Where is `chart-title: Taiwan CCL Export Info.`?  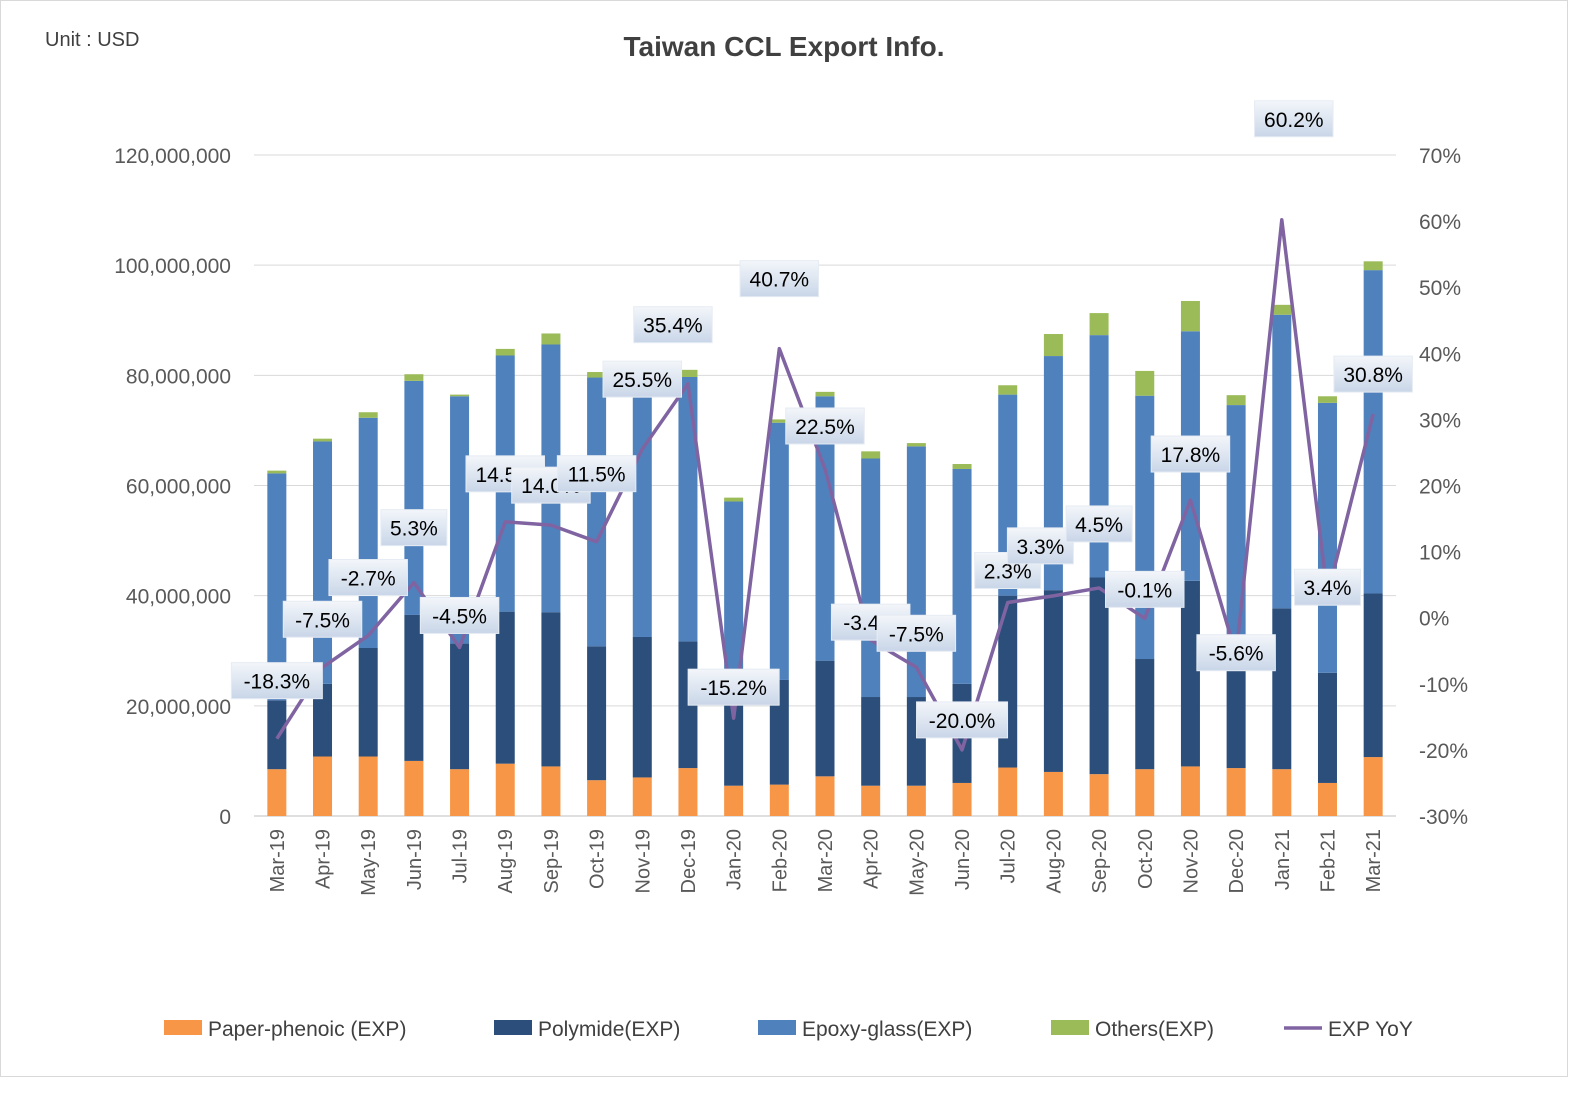
chart-title: Taiwan CCL Export Info. is located at coordinates (784, 46).